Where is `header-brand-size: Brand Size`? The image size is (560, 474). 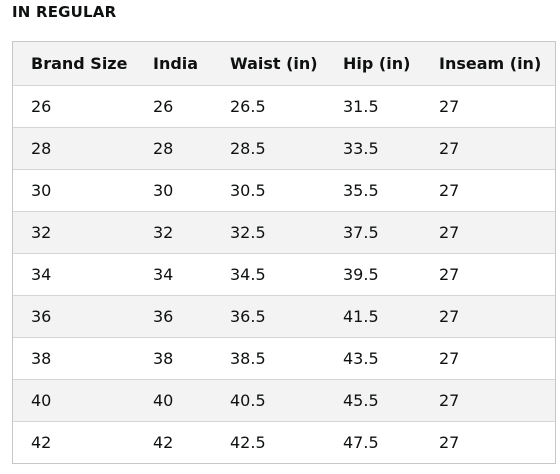 header-brand-size: Brand Size is located at coordinates (74, 64).